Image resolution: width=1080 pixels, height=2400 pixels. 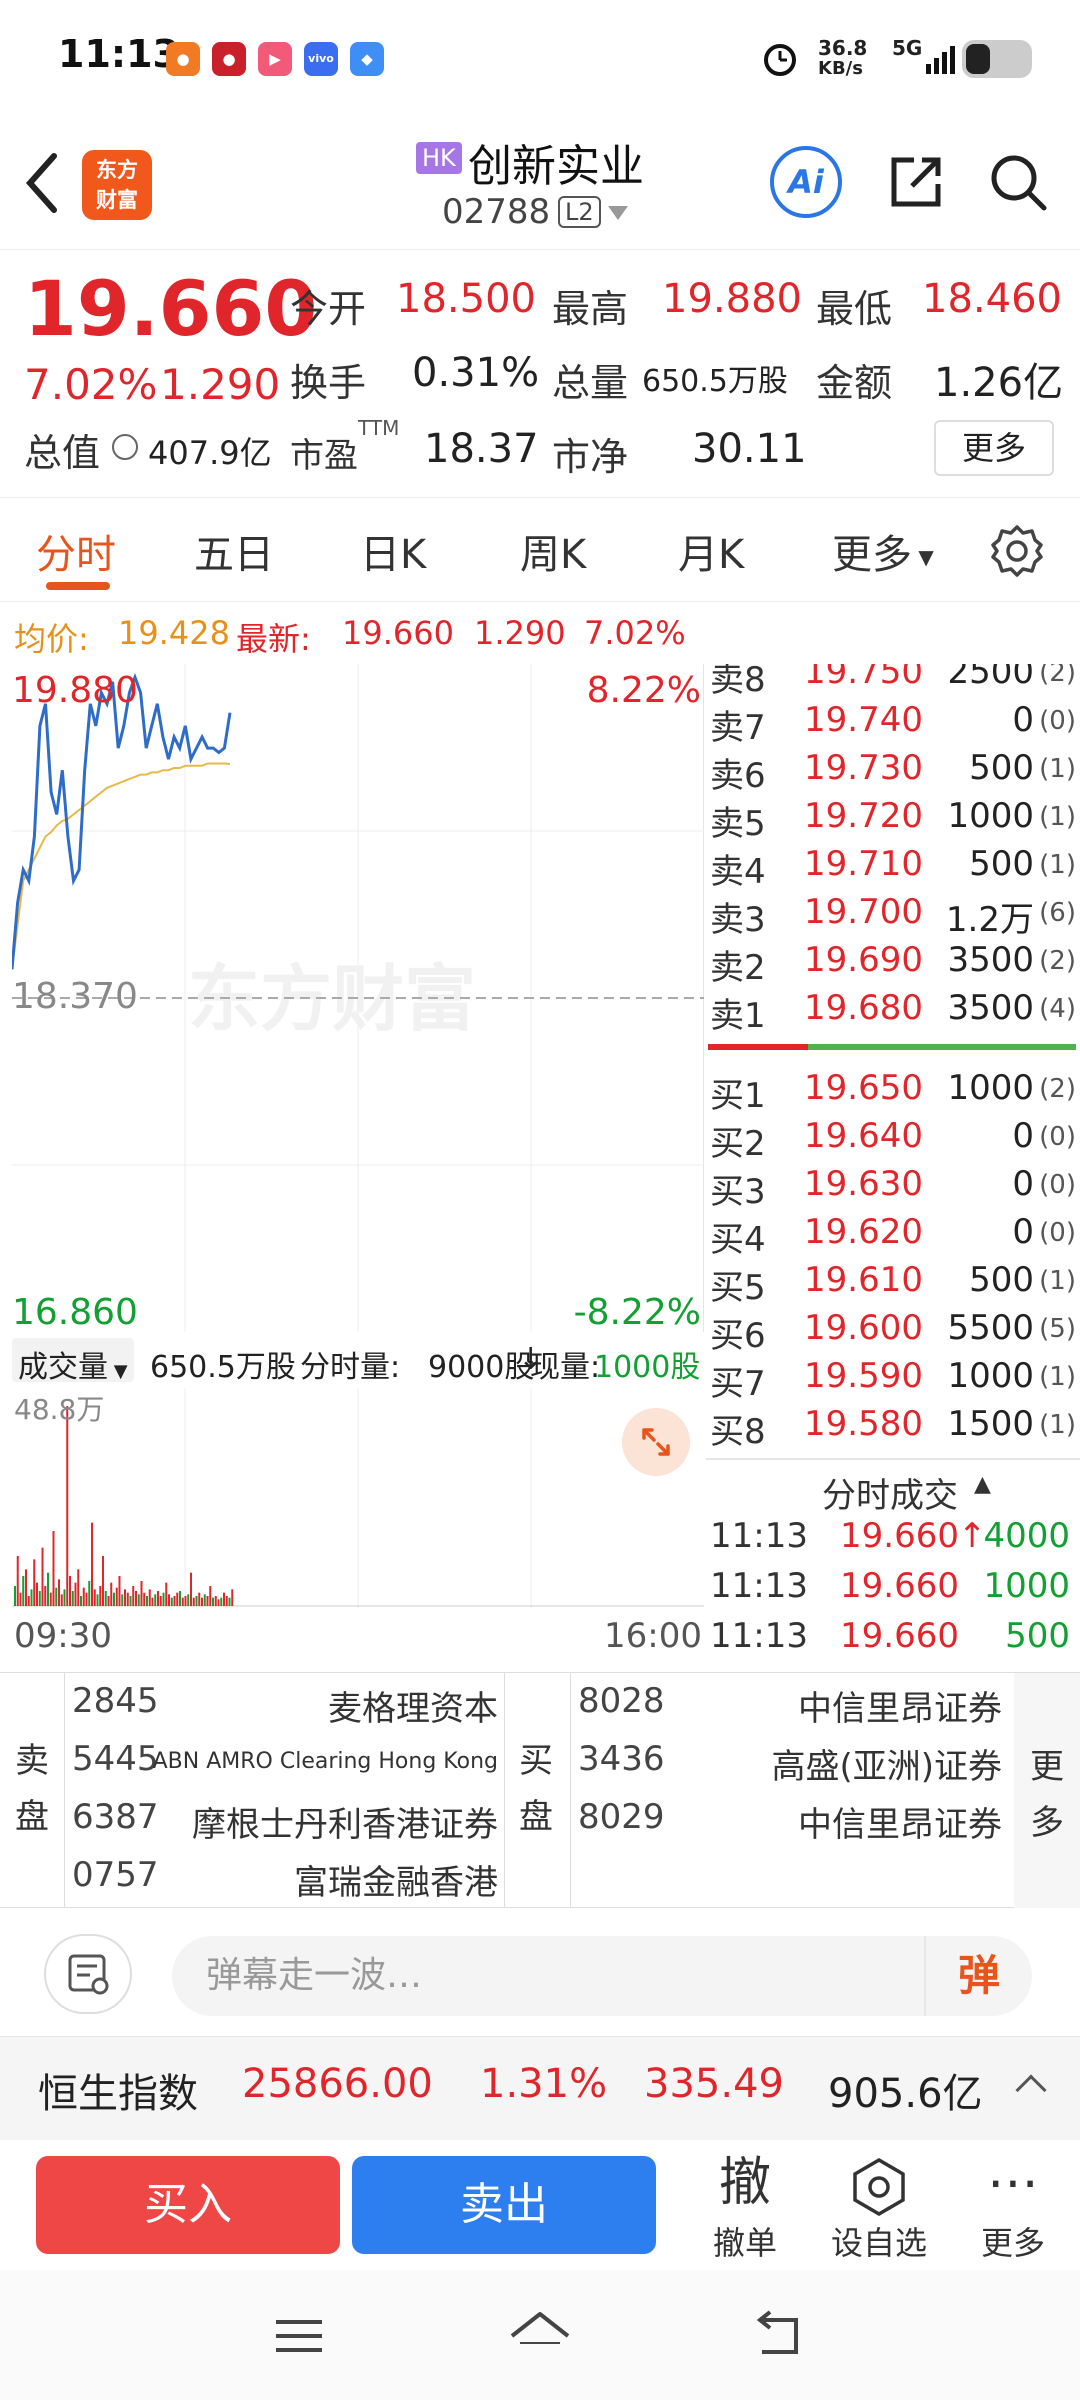 What do you see at coordinates (790, 1826) in the screenshot?
I see `broker-row: 8029 中信里昂证券` at bounding box center [790, 1826].